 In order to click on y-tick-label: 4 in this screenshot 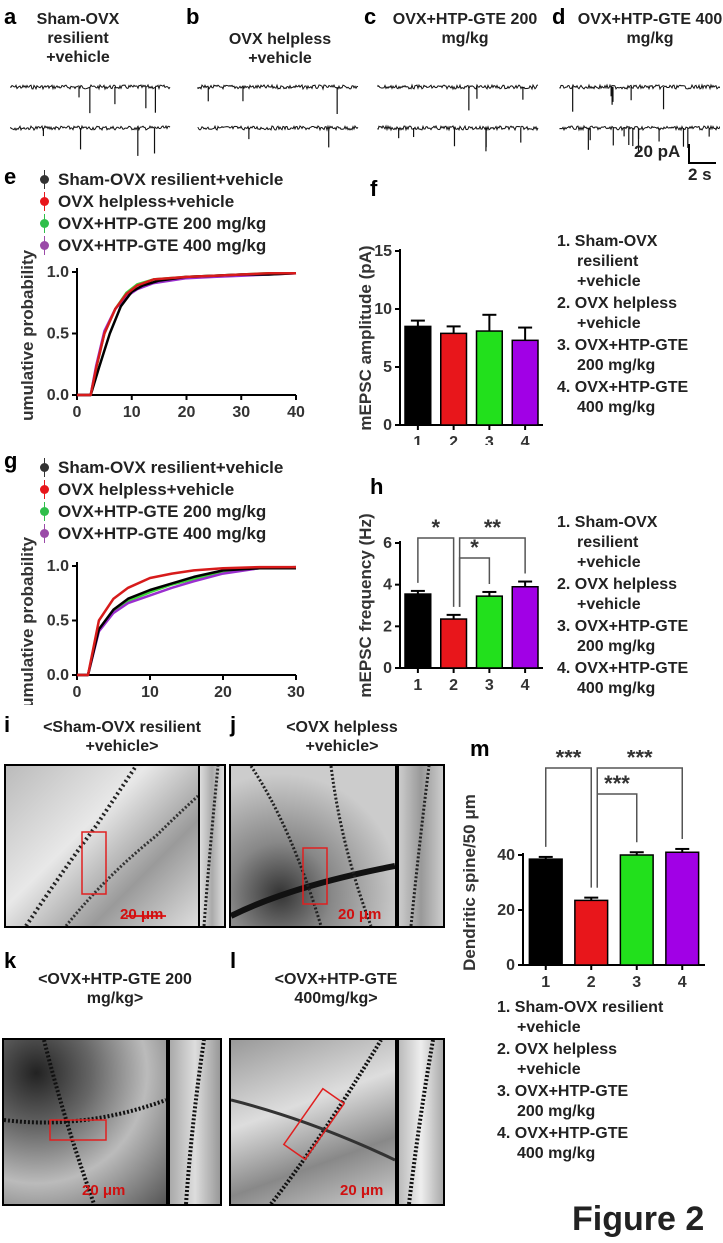, I will do `click(387, 585)`.